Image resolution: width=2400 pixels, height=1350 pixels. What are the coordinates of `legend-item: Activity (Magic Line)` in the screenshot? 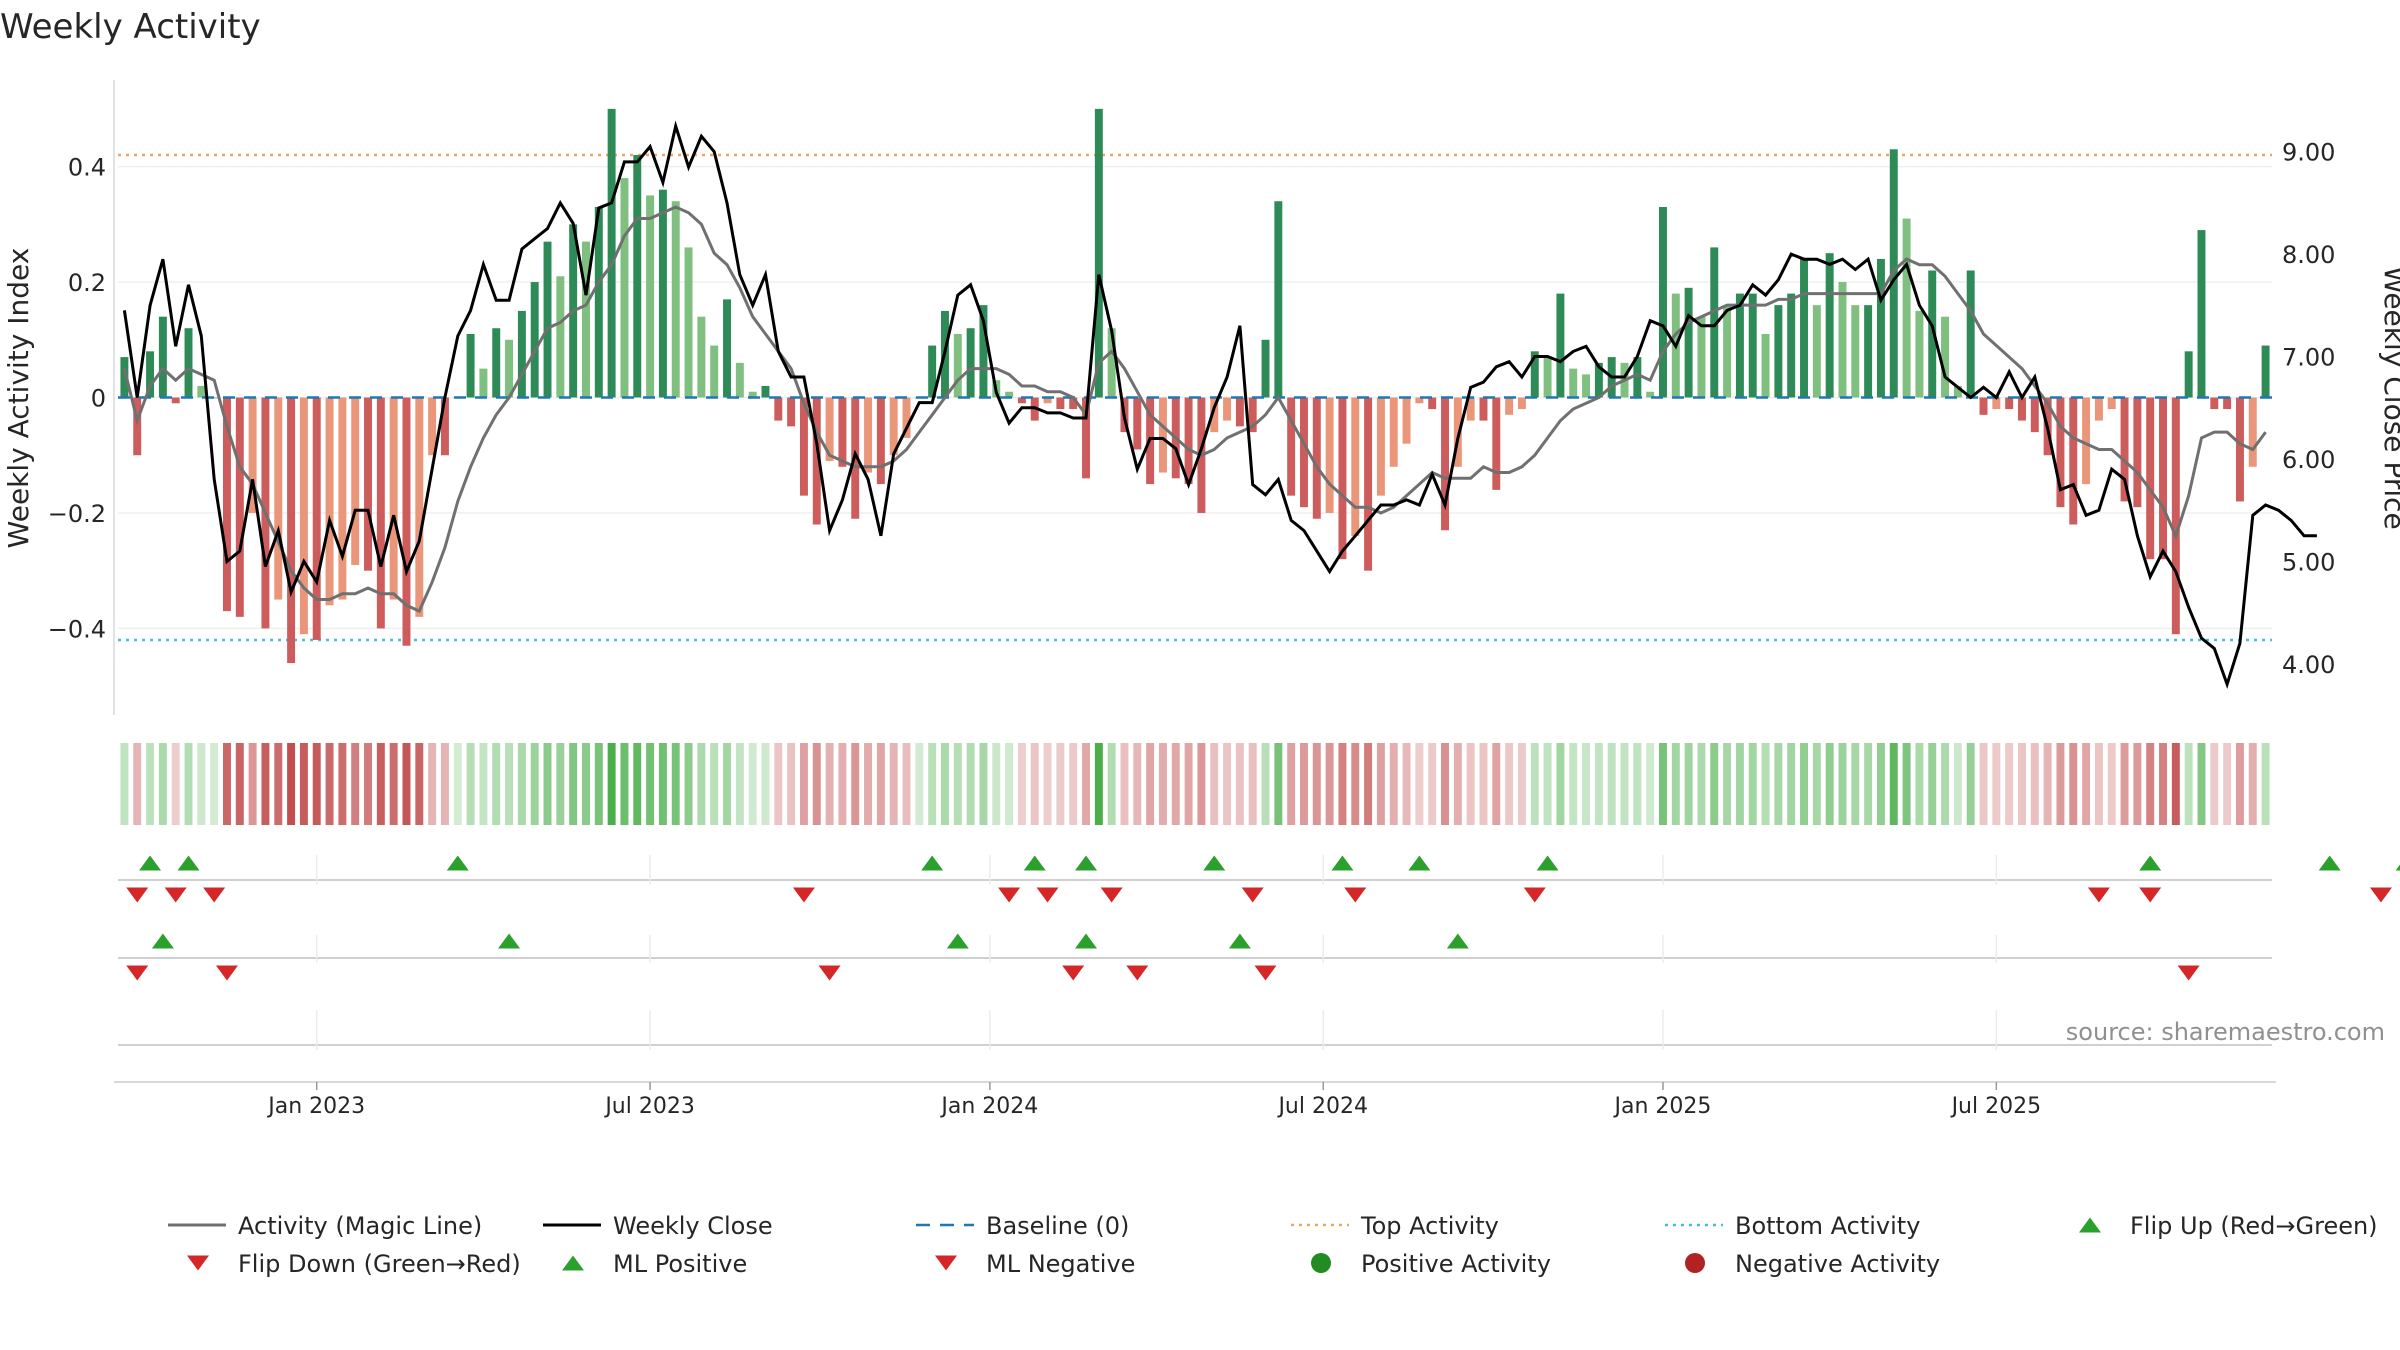 It's located at (325, 1226).